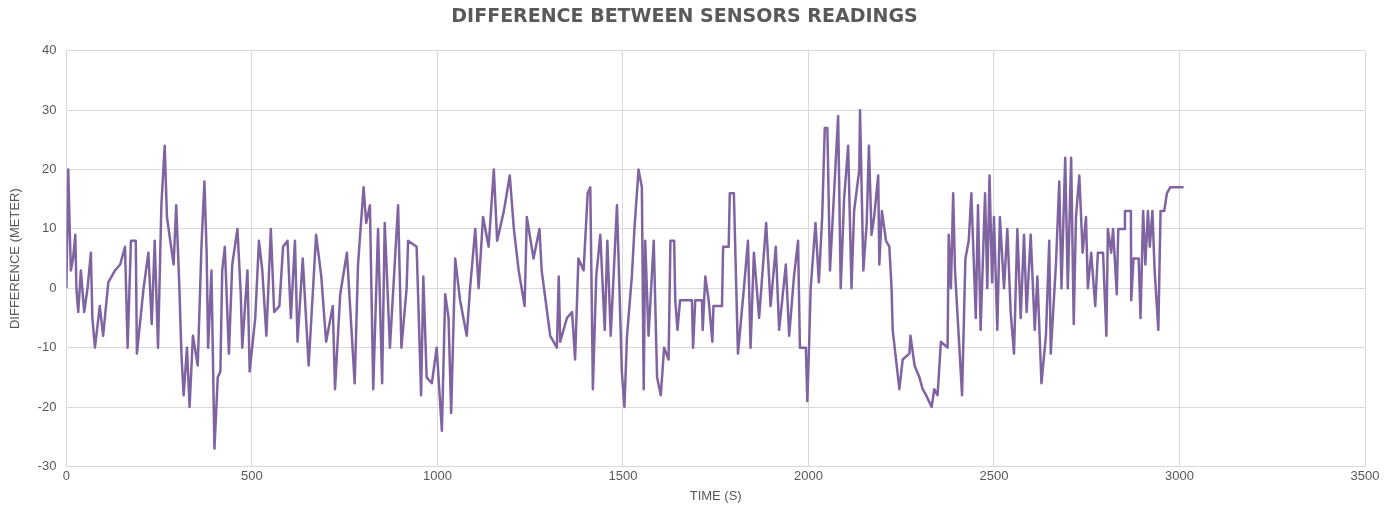 The height and width of the screenshot is (510, 1393). I want to click on y-tick-label: 20, so click(49, 169).